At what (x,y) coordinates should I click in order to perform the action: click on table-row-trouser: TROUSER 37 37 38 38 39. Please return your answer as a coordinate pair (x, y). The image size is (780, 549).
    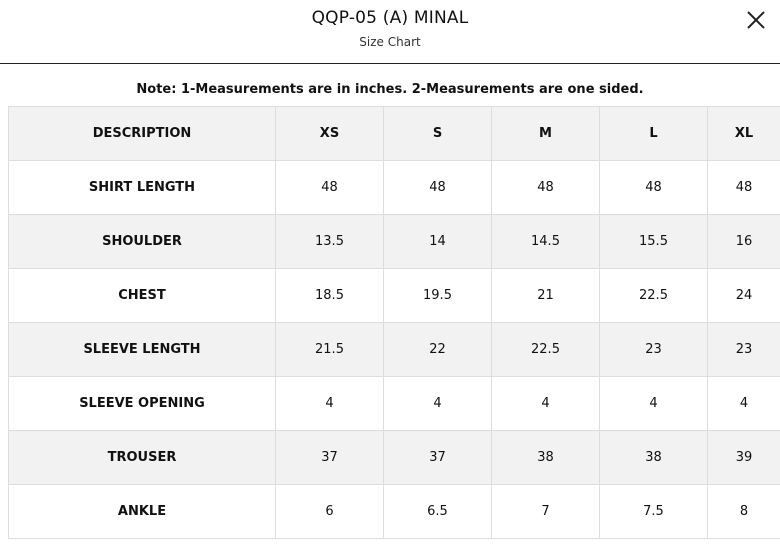
    Looking at the image, I should click on (394, 457).